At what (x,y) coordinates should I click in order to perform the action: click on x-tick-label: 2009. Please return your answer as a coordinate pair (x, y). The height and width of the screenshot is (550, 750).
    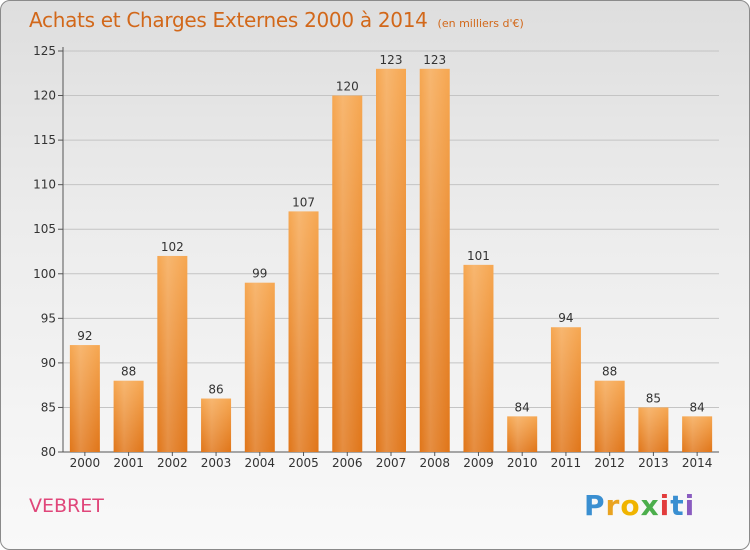
    Looking at the image, I should click on (478, 463).